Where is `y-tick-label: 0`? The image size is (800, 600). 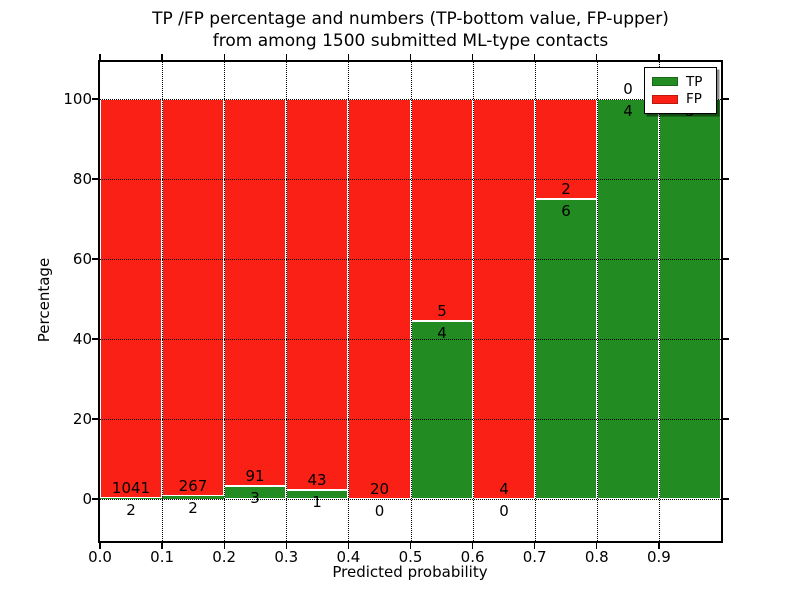 y-tick-label: 0 is located at coordinates (87, 499).